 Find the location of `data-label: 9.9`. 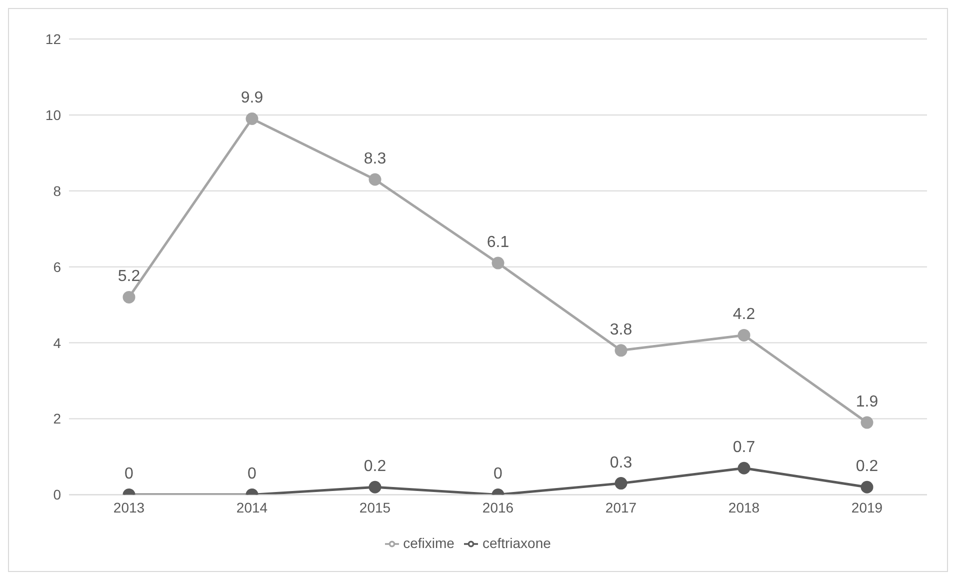

data-label: 9.9 is located at coordinates (252, 98).